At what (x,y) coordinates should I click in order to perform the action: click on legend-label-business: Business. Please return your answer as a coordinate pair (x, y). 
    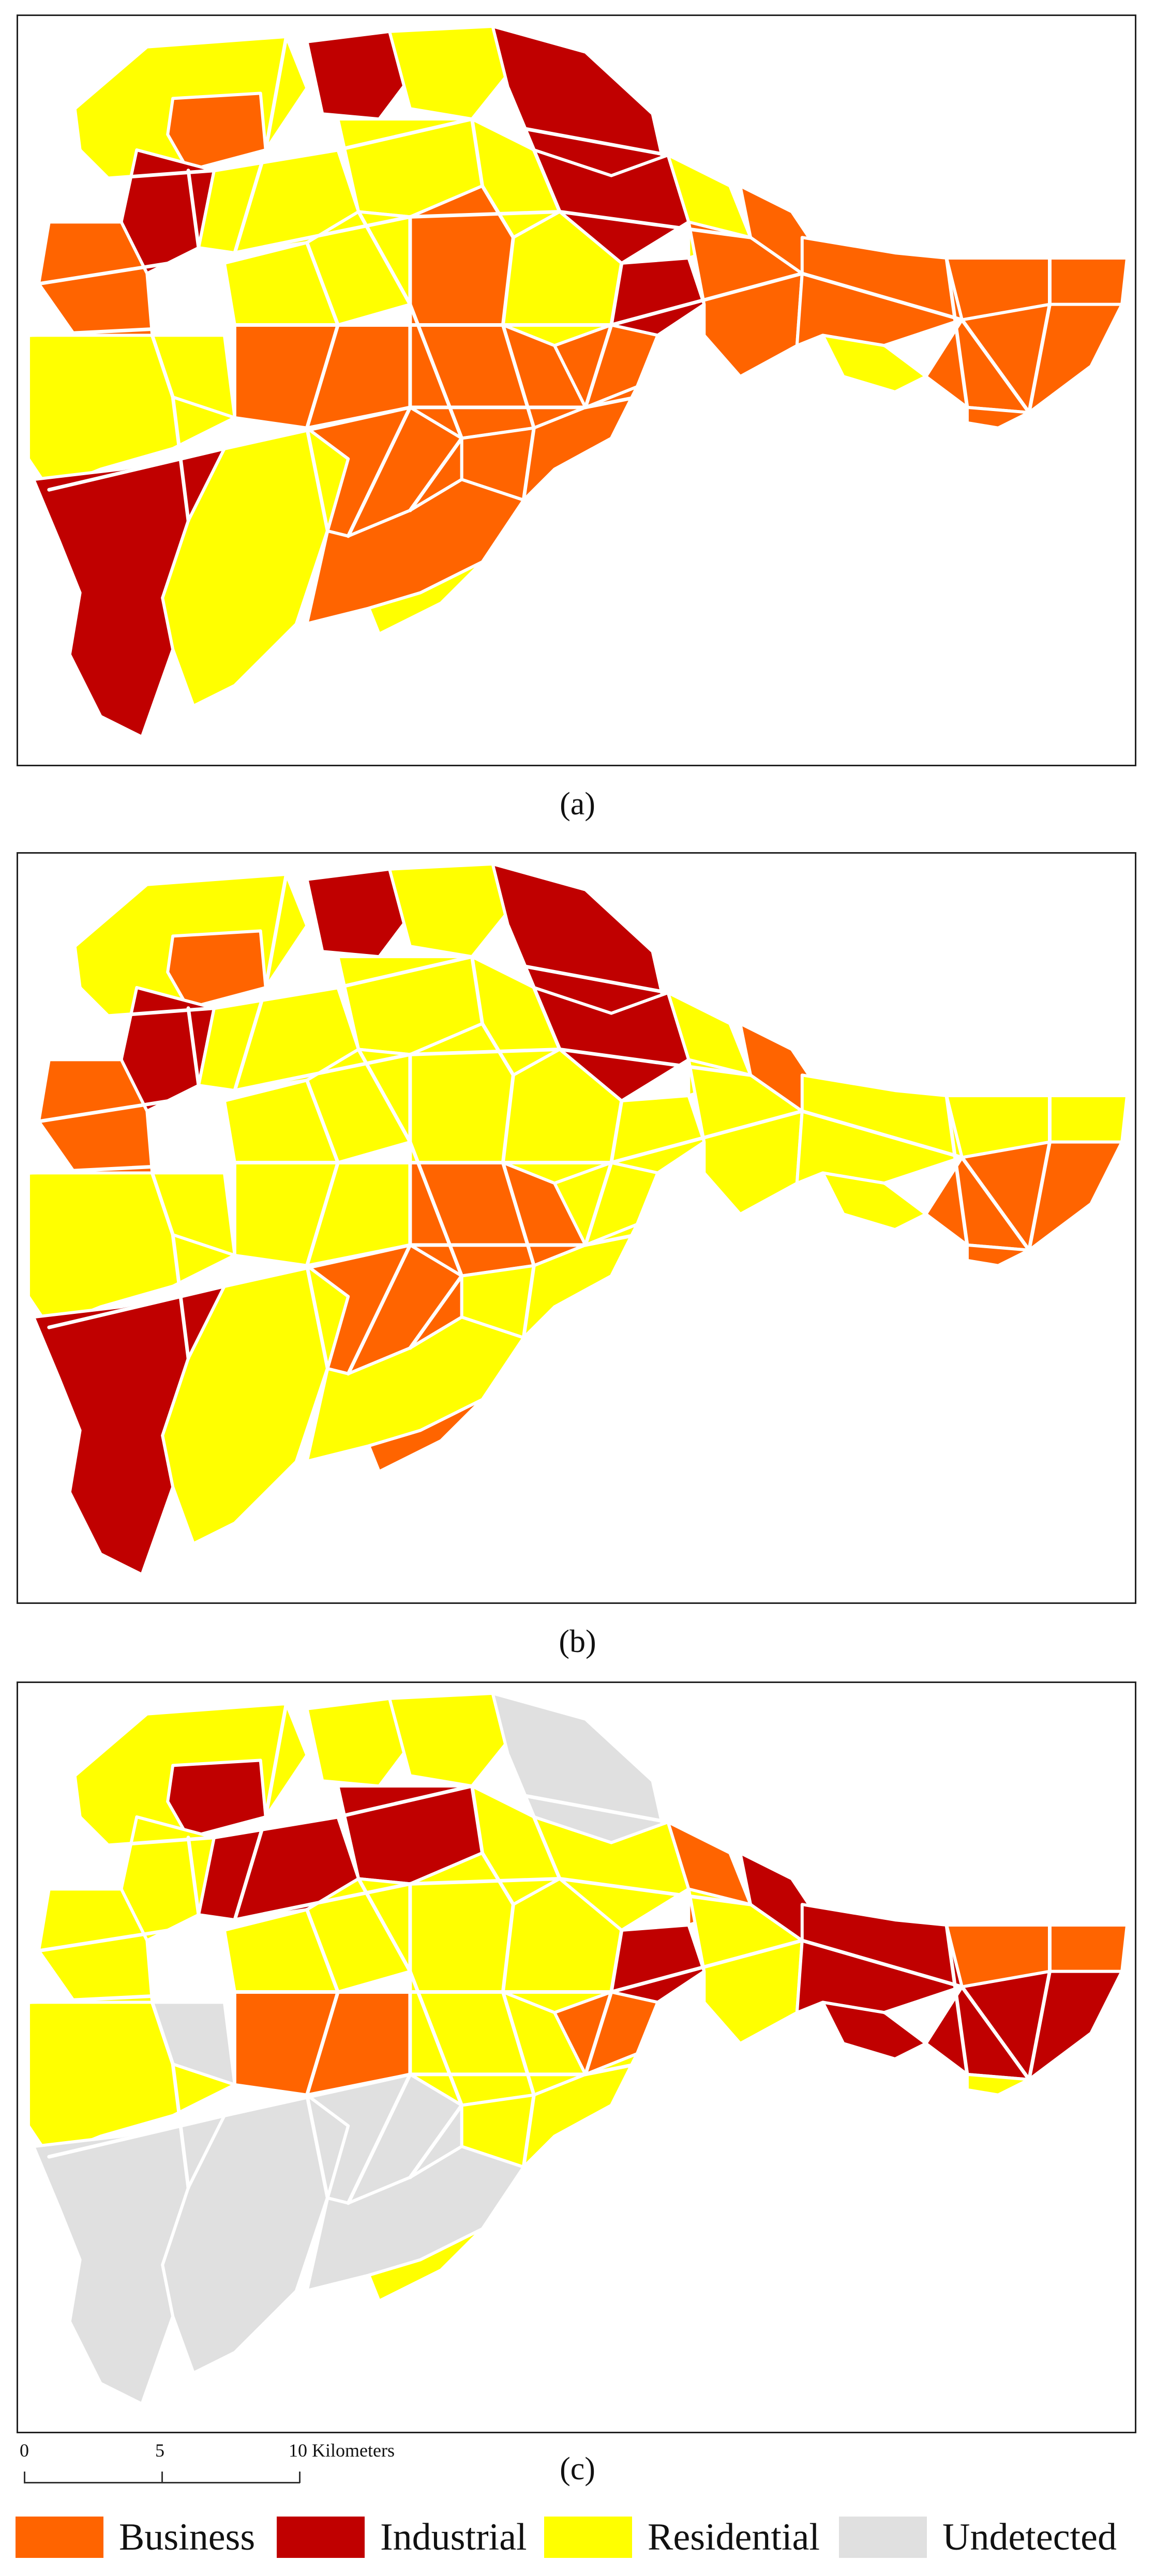
    Looking at the image, I should click on (187, 2537).